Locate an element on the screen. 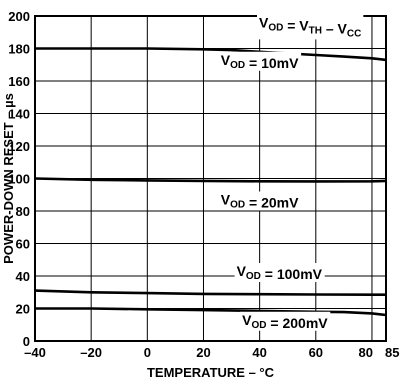 The width and height of the screenshot is (402, 379). y-axis-label: POWER-DOWN RESET – µs is located at coordinates (8, 178).